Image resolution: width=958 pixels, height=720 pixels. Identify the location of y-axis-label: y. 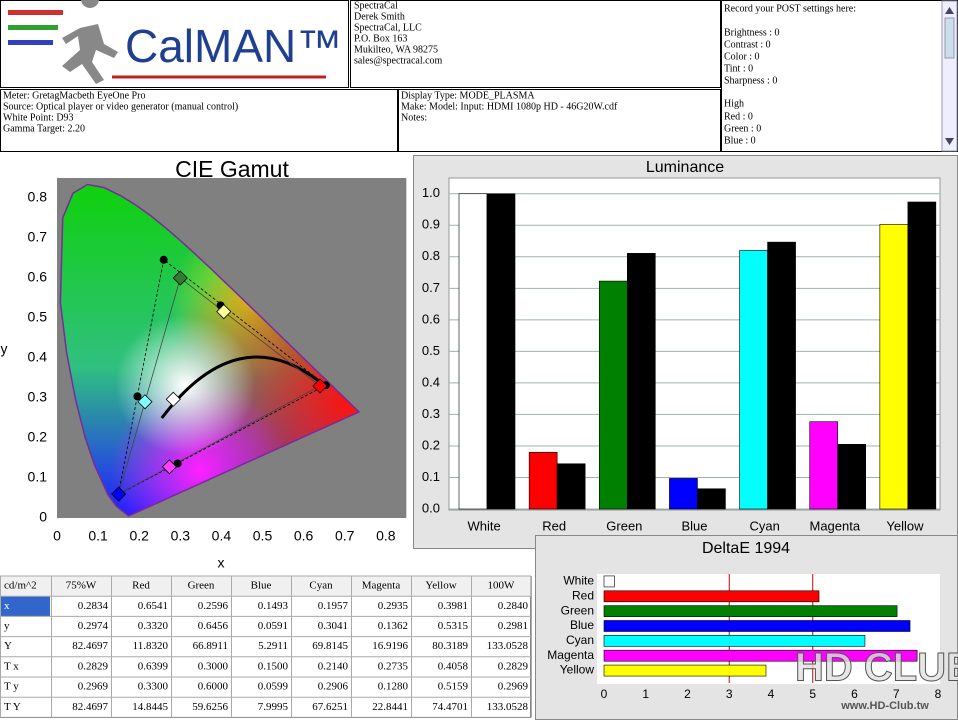
(4, 349).